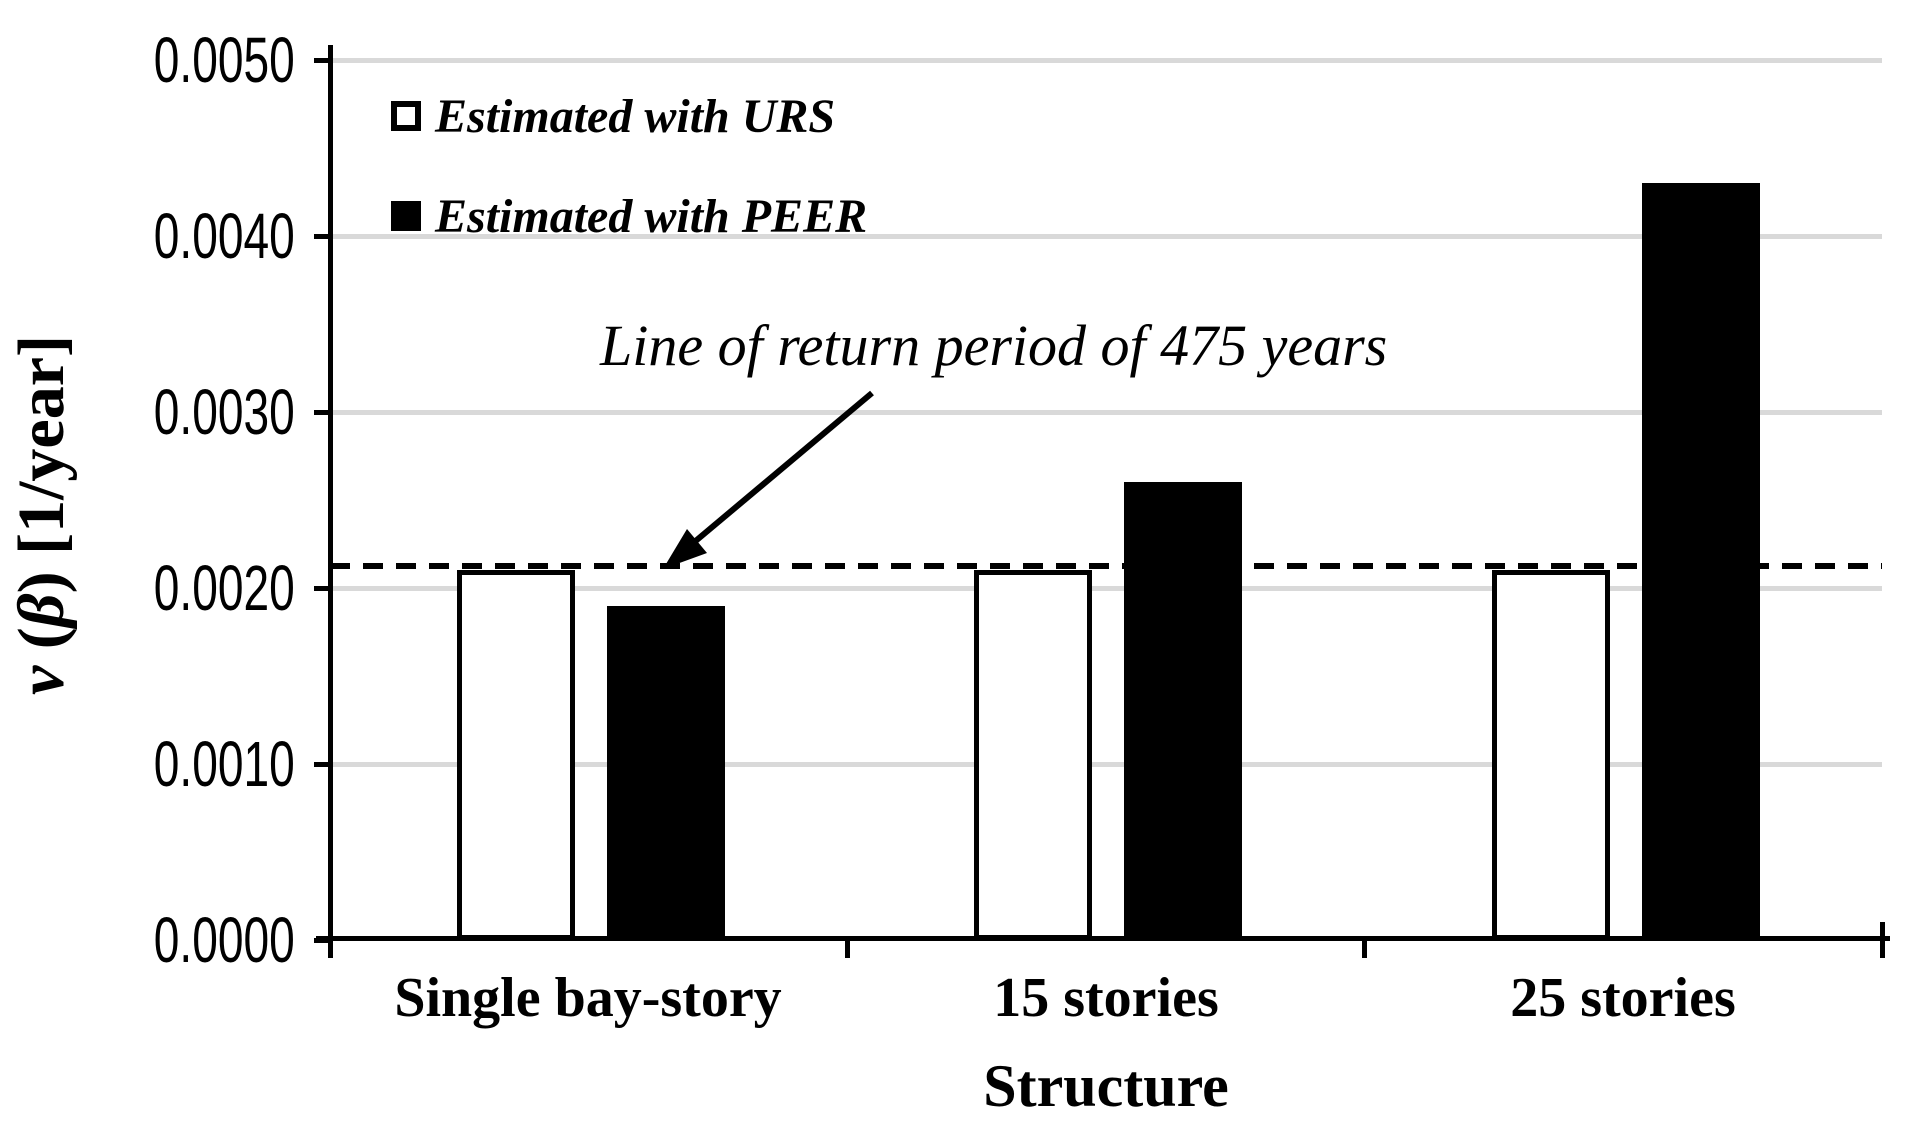  I want to click on y-axis-title: ν (β) [1/year], so click(42, 515).